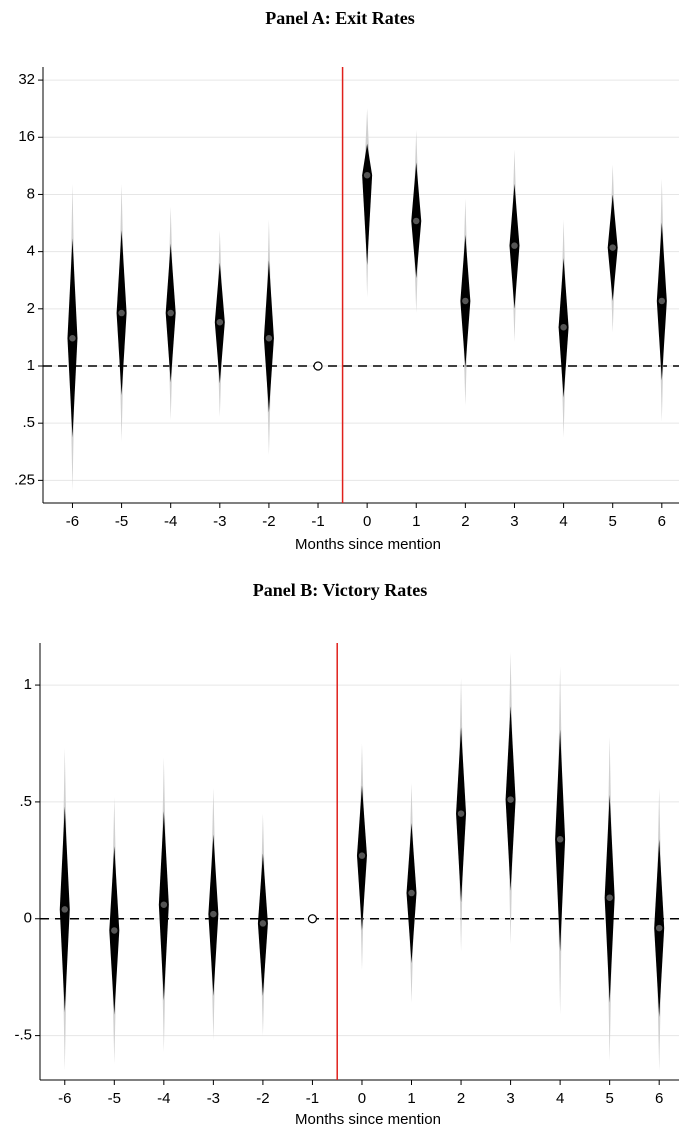 The height and width of the screenshot is (1133, 679). Describe the element at coordinates (28, 918) in the screenshot. I see `y-tick-label: 0` at that location.